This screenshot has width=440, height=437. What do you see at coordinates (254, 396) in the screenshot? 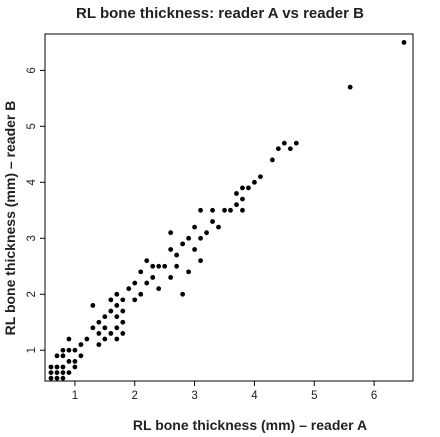
I see `x-tick-label: 4` at bounding box center [254, 396].